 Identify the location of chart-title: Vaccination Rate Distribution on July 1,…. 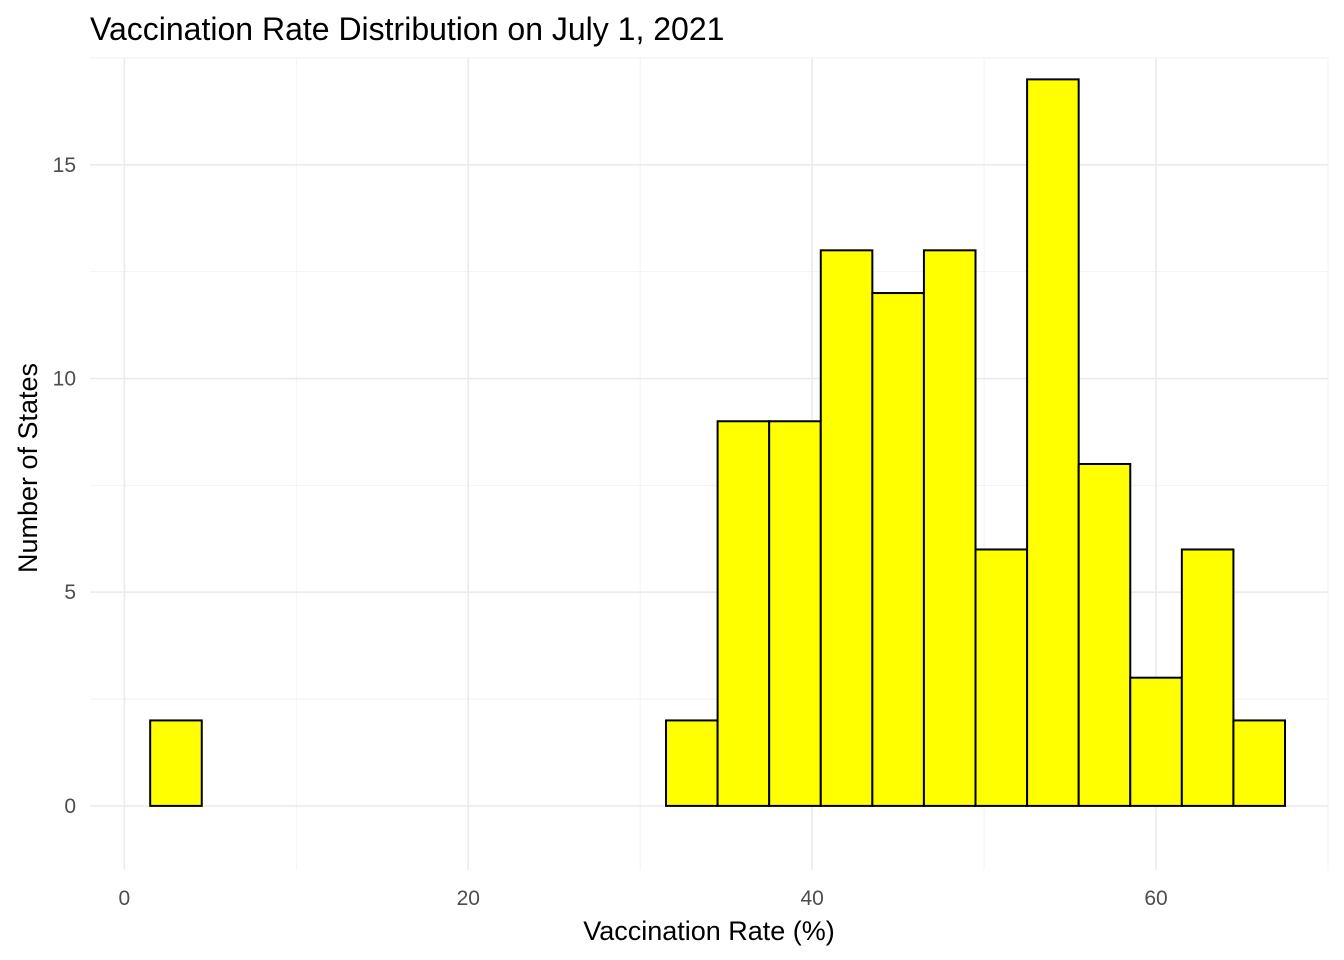
(407, 29).